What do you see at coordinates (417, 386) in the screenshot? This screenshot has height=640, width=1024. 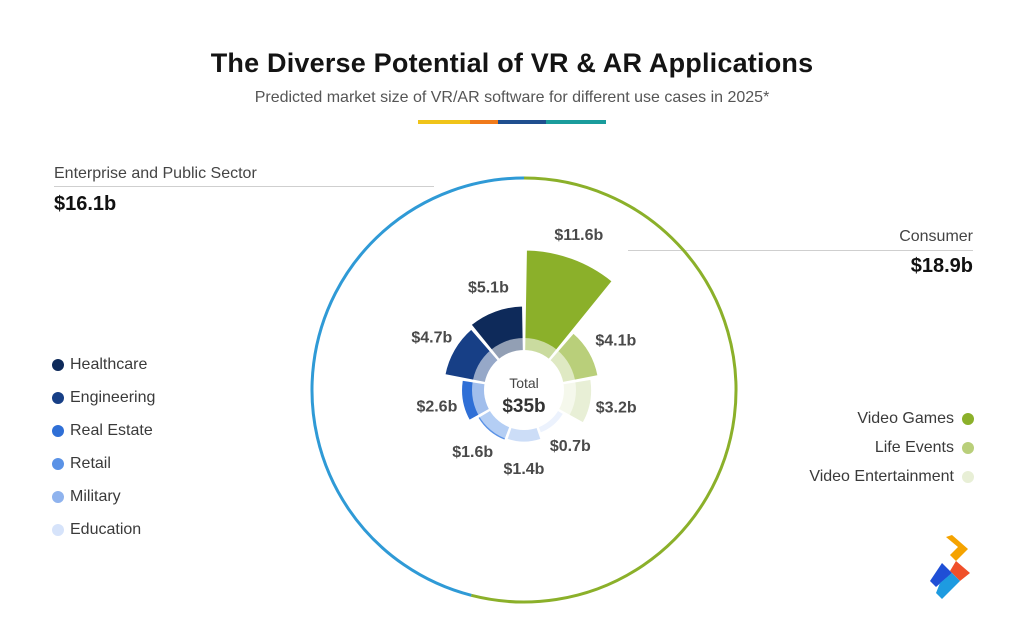 I see `enterprise-outer-arc` at bounding box center [417, 386].